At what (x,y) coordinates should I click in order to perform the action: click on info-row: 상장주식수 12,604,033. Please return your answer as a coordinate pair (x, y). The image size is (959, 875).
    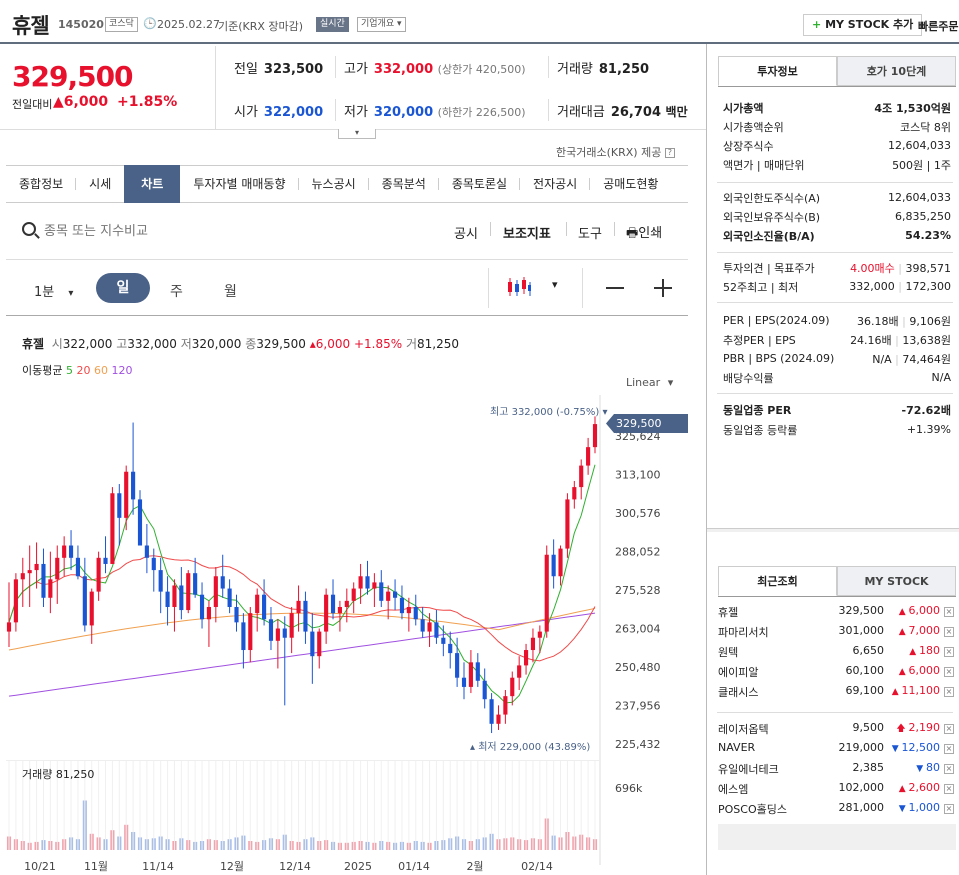
    Looking at the image, I should click on (837, 145).